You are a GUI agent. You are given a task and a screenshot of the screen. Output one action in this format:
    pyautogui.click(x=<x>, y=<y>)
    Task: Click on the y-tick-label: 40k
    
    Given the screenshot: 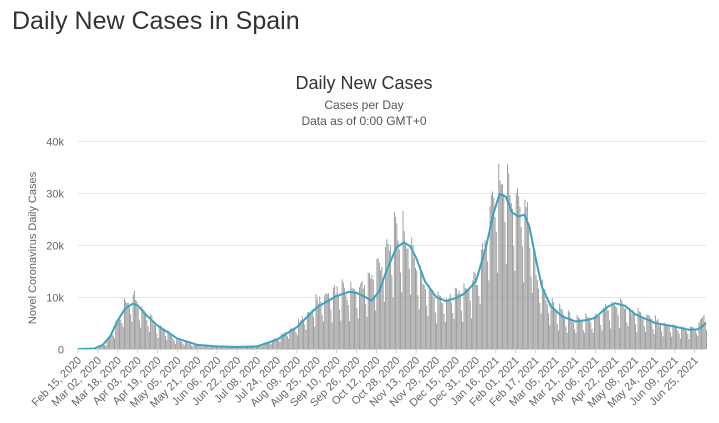 What is the action you would take?
    pyautogui.click(x=55, y=143)
    